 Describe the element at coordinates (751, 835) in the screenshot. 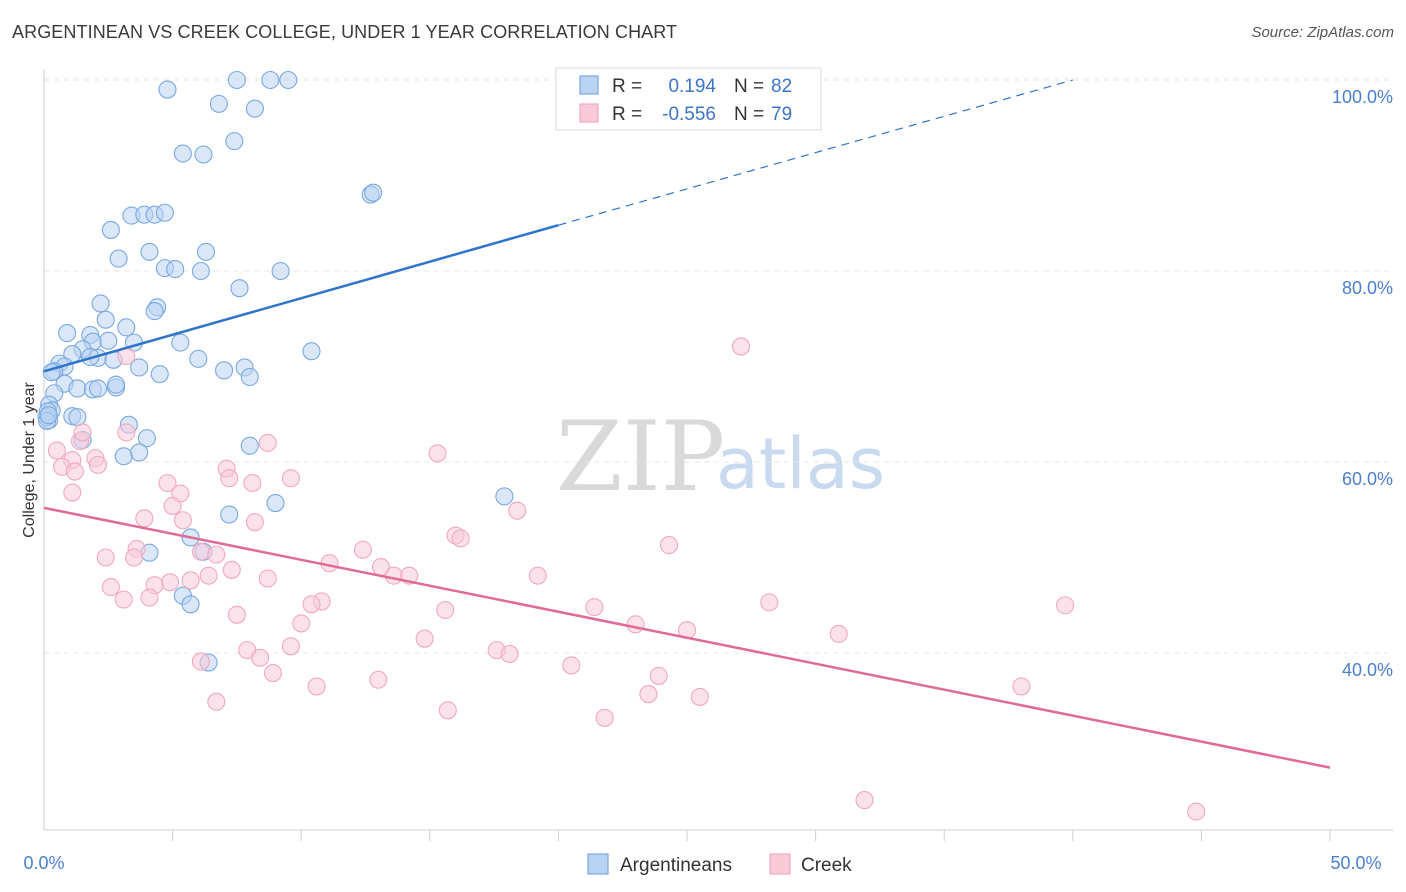

I see `x-ticks` at that location.